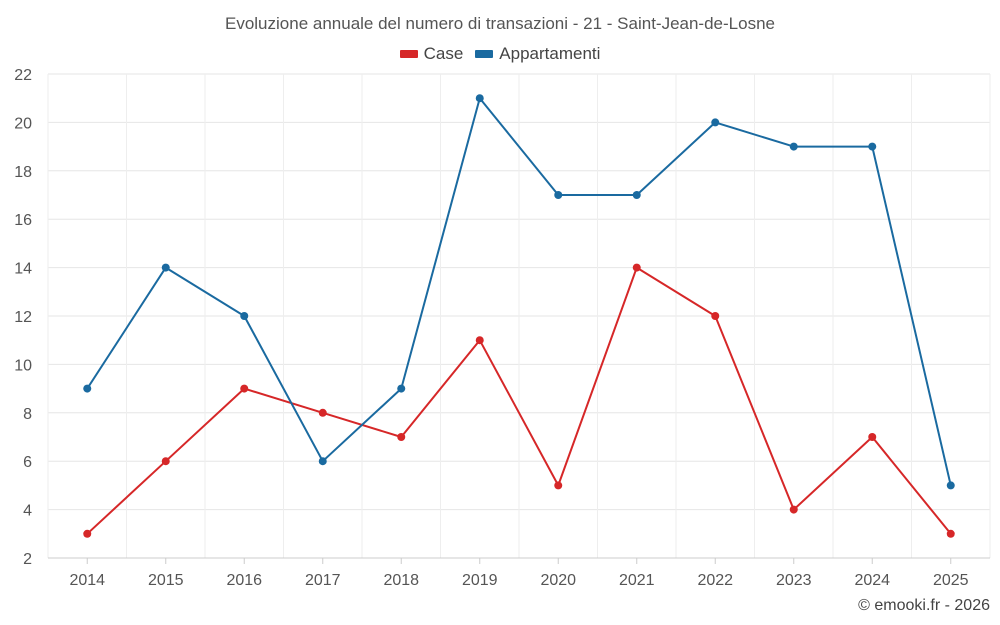 The image size is (1000, 625). Describe the element at coordinates (23, 269) in the screenshot. I see `y-tick-label-14: 14` at that location.